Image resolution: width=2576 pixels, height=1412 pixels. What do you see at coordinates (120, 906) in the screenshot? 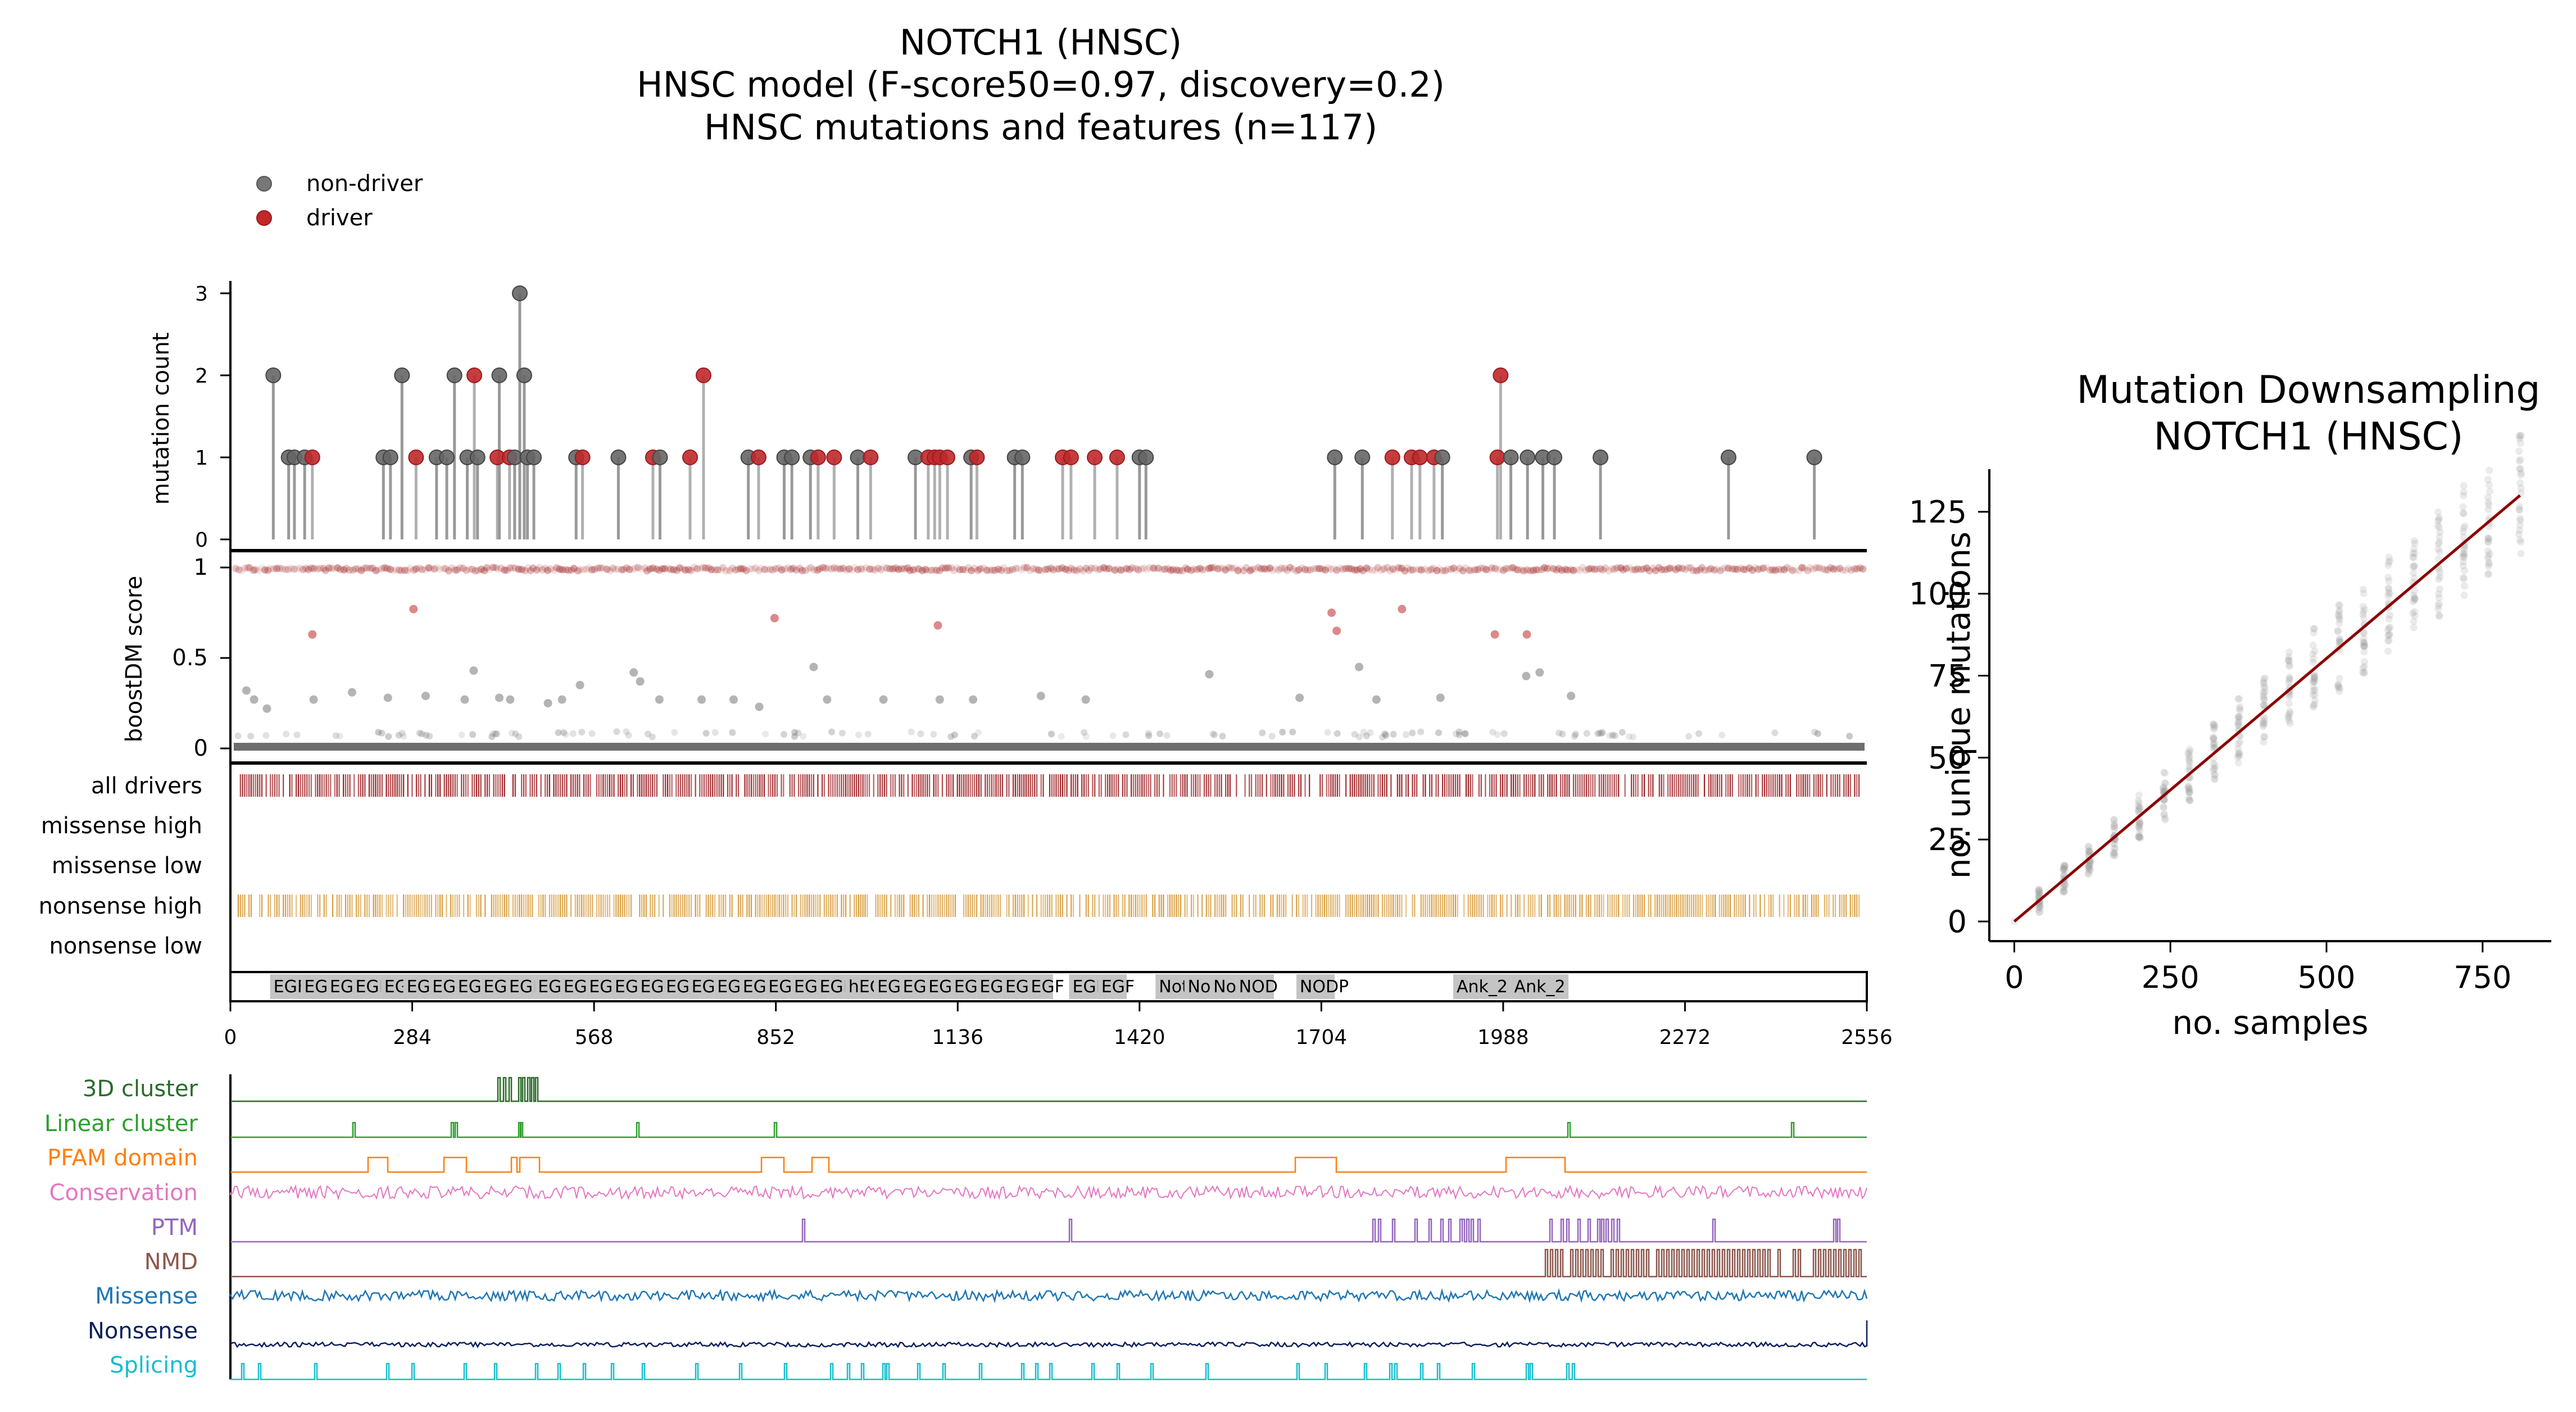
I see `track-label-nonsense-high: nonsense high` at bounding box center [120, 906].